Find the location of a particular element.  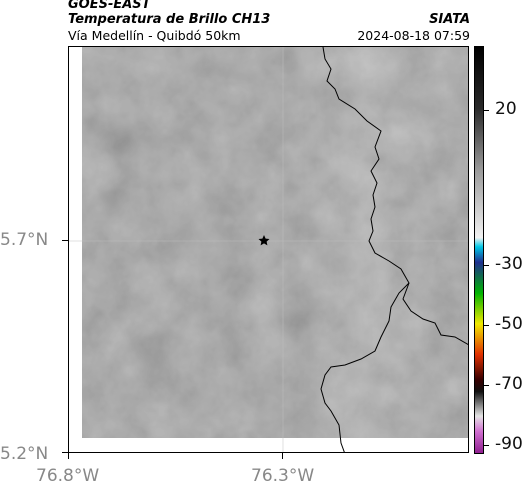

lat-label: 5.2°N is located at coordinates (24, 454).